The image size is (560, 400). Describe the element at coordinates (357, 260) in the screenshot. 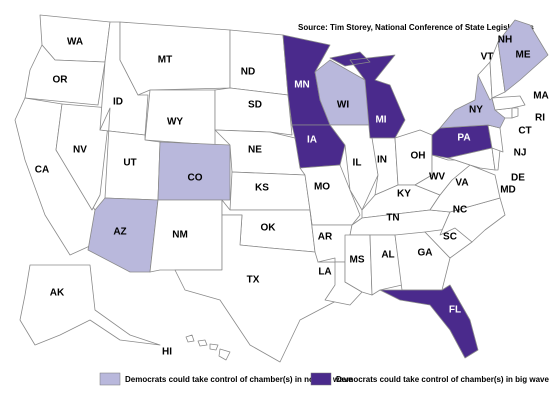

I see `state-label: MS` at that location.